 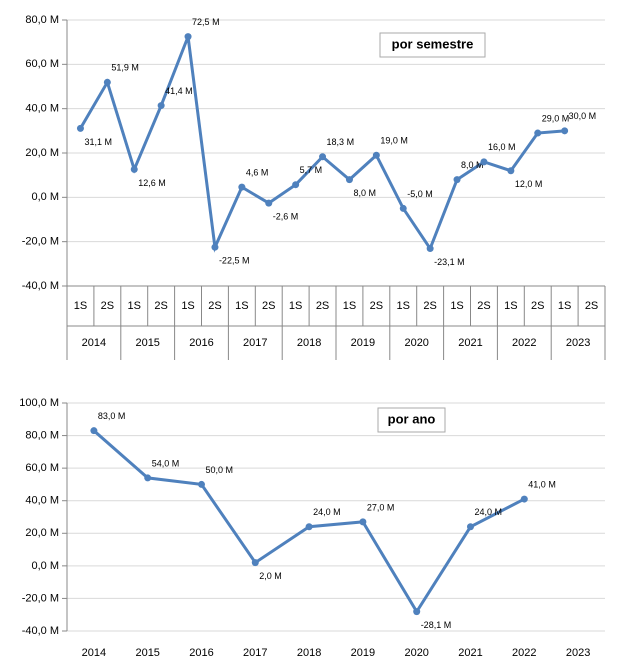 What do you see at coordinates (270, 576) in the screenshot?
I see `data-label: 2,0 M` at bounding box center [270, 576].